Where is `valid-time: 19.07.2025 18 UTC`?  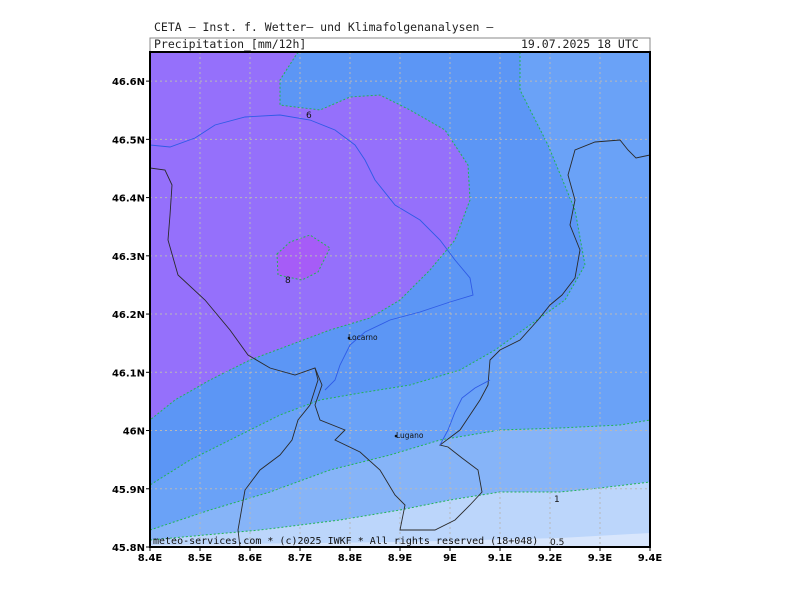
valid-time: 19.07.2025 18 UTC is located at coordinates (580, 44).